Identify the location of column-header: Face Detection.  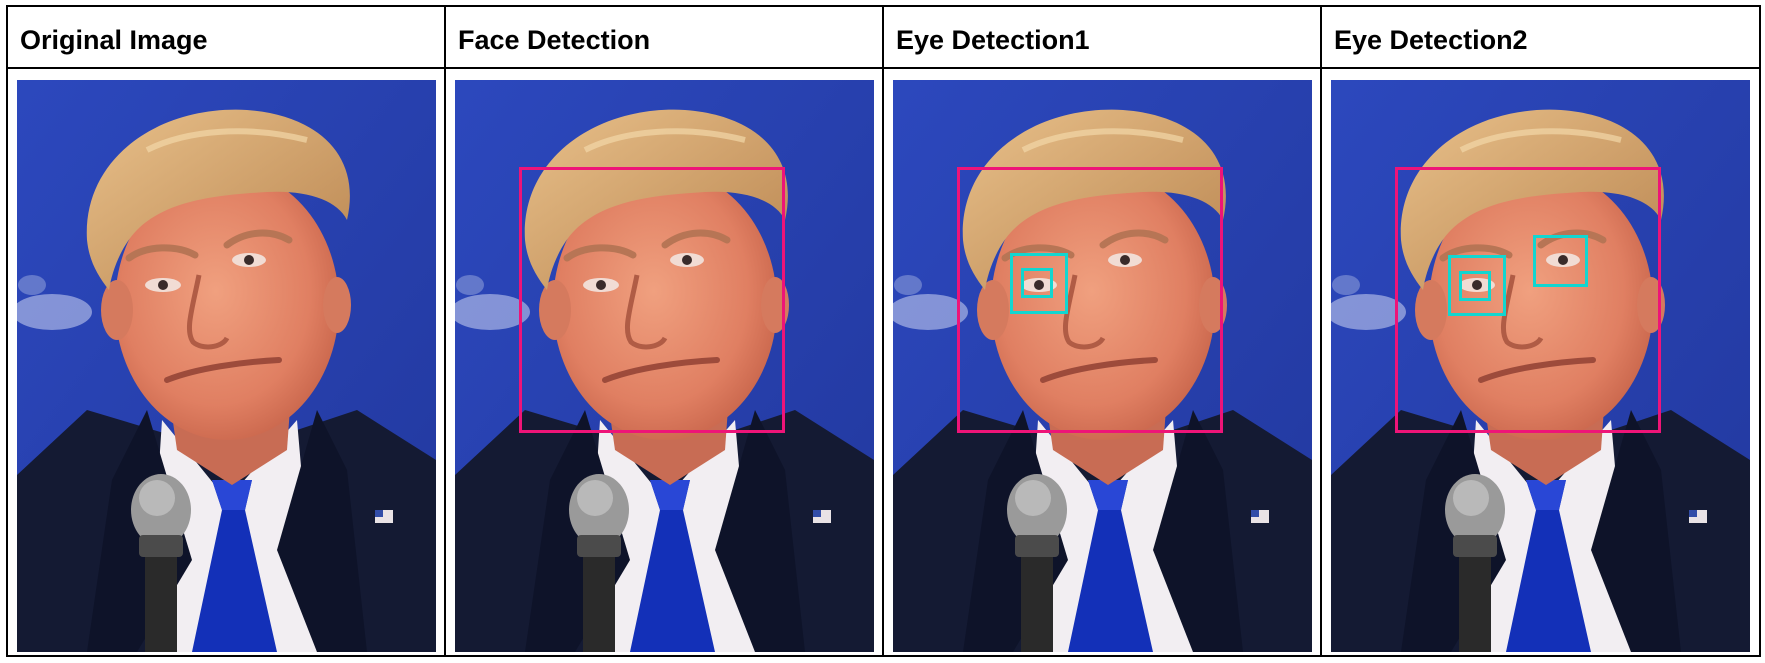
(554, 40).